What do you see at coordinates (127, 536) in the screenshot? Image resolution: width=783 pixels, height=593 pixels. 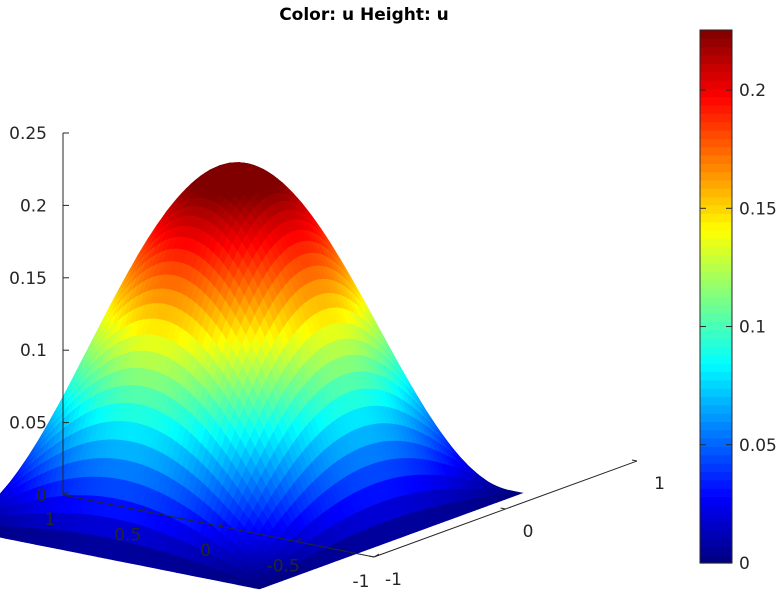 I see `y-tick-label: 0.5` at bounding box center [127, 536].